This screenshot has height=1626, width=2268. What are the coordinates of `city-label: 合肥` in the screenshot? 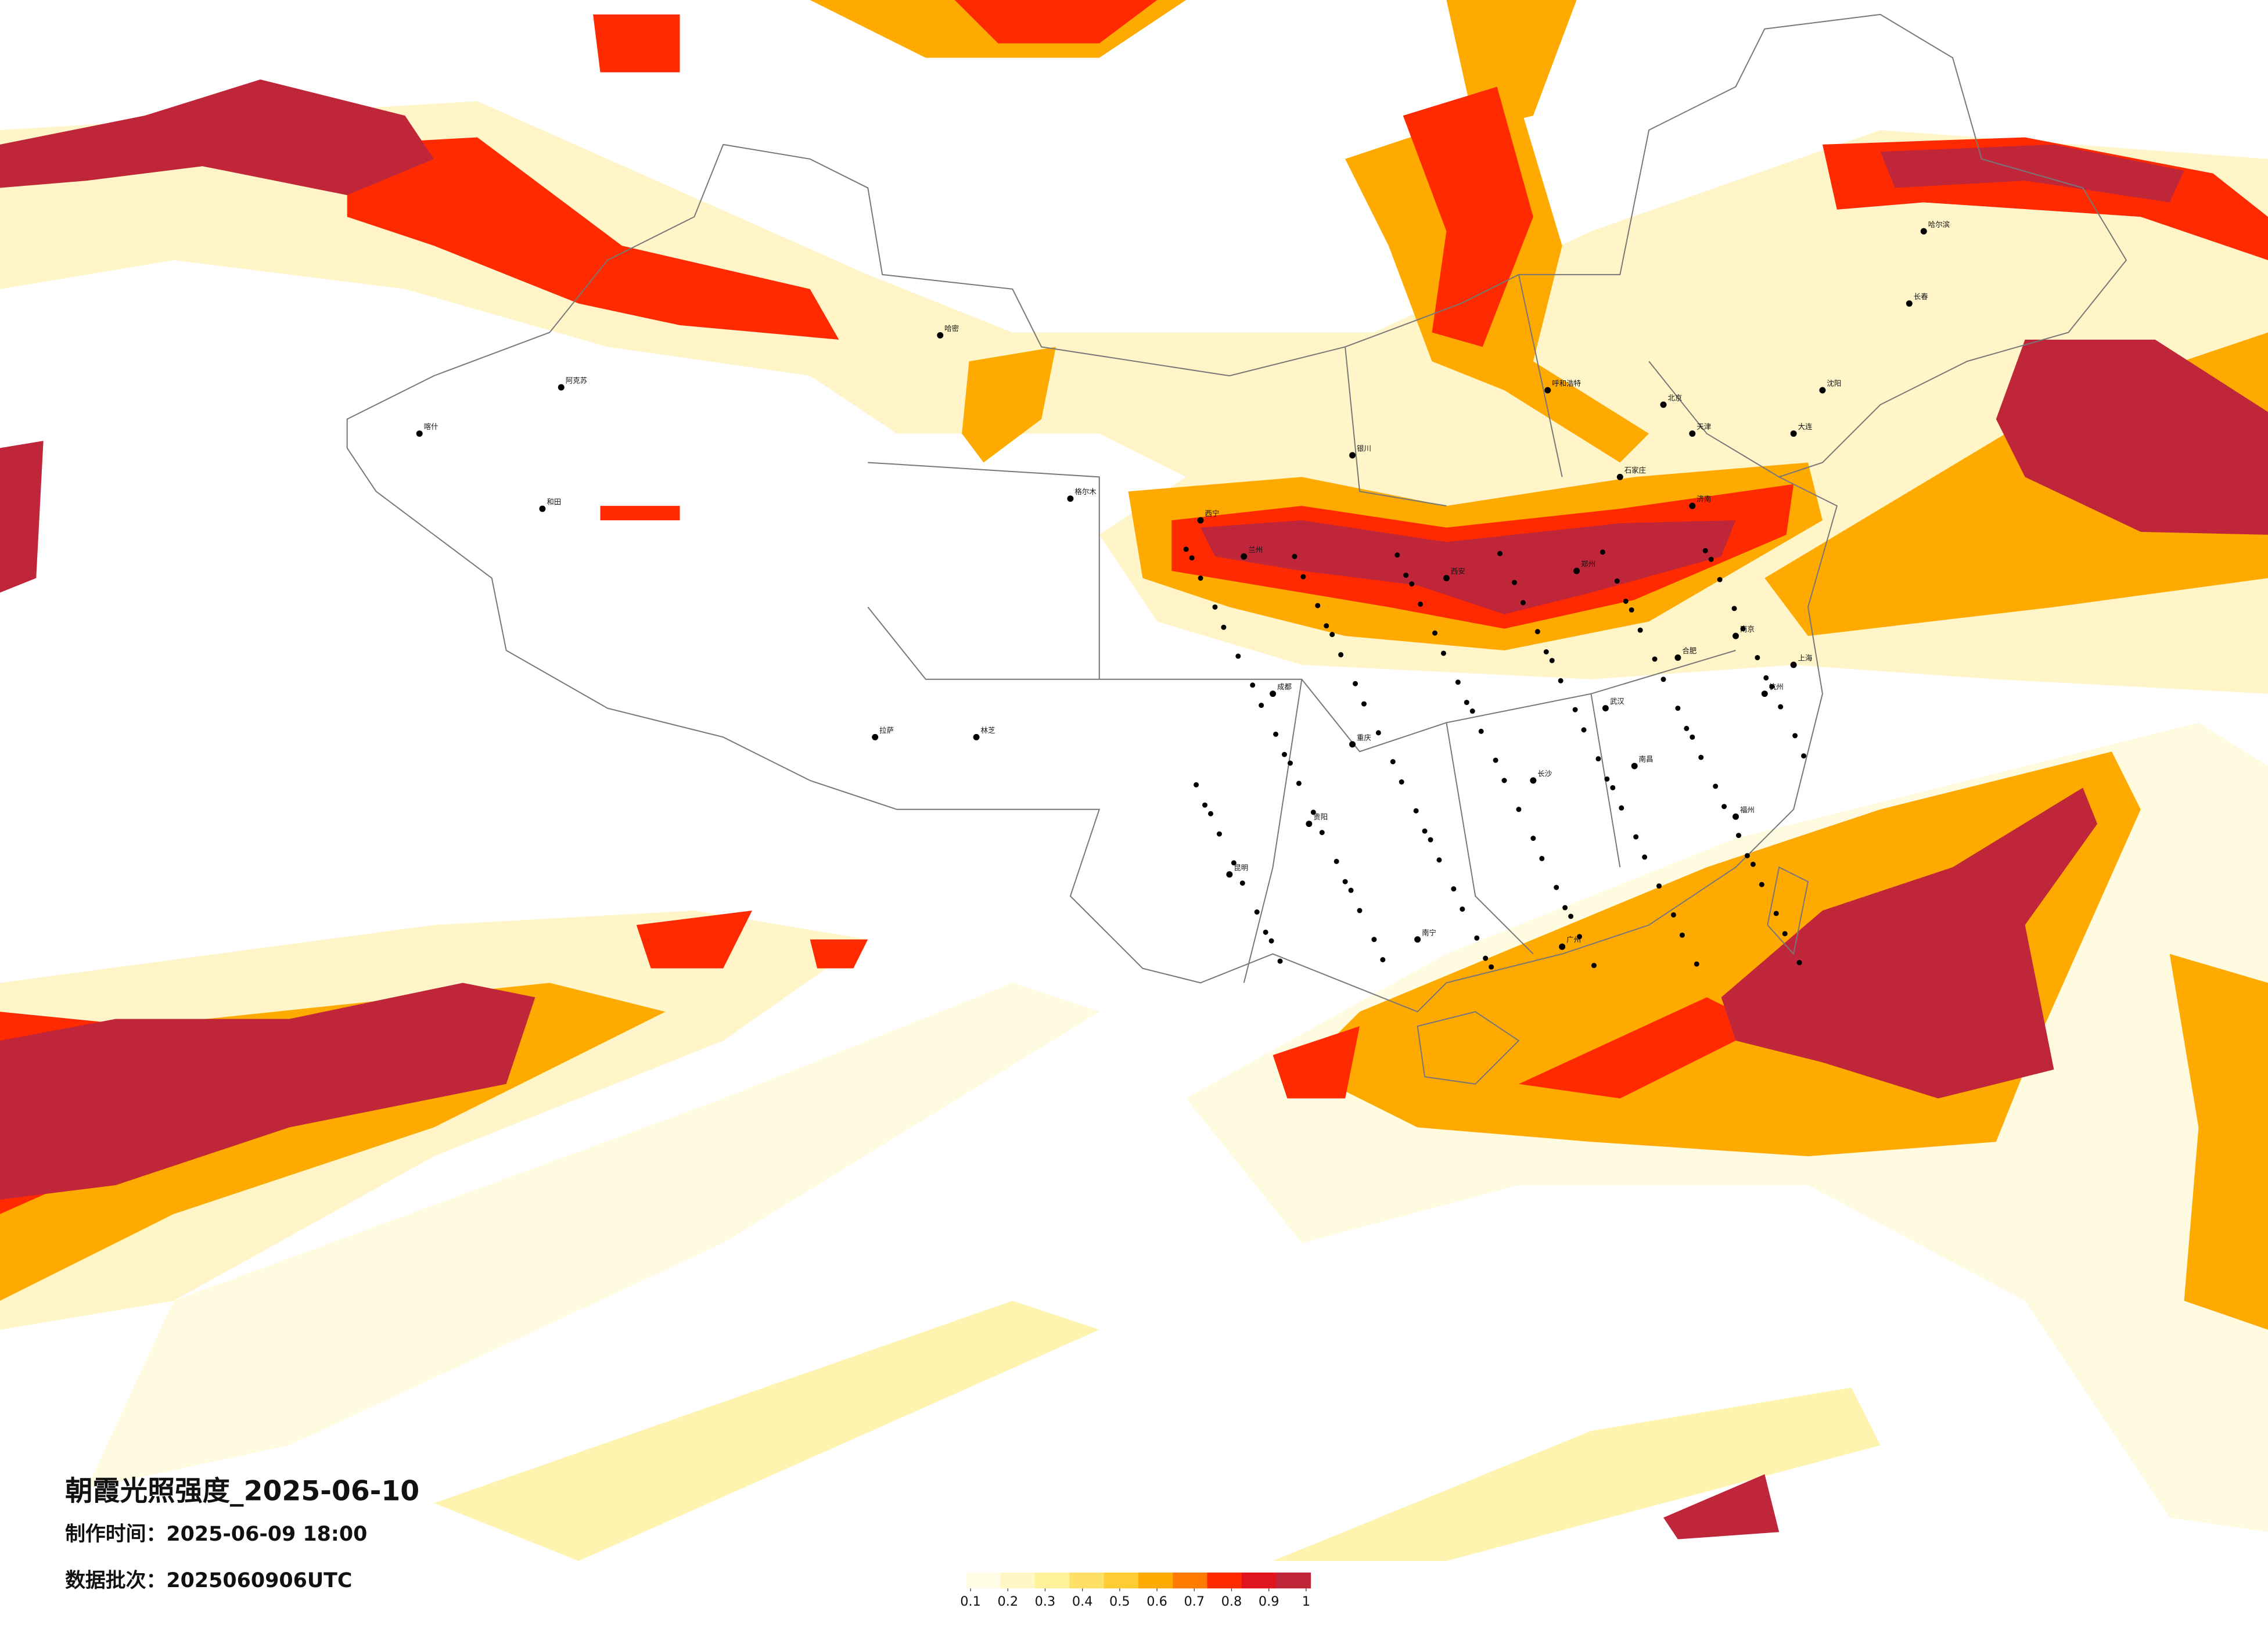 It's located at (1689, 650).